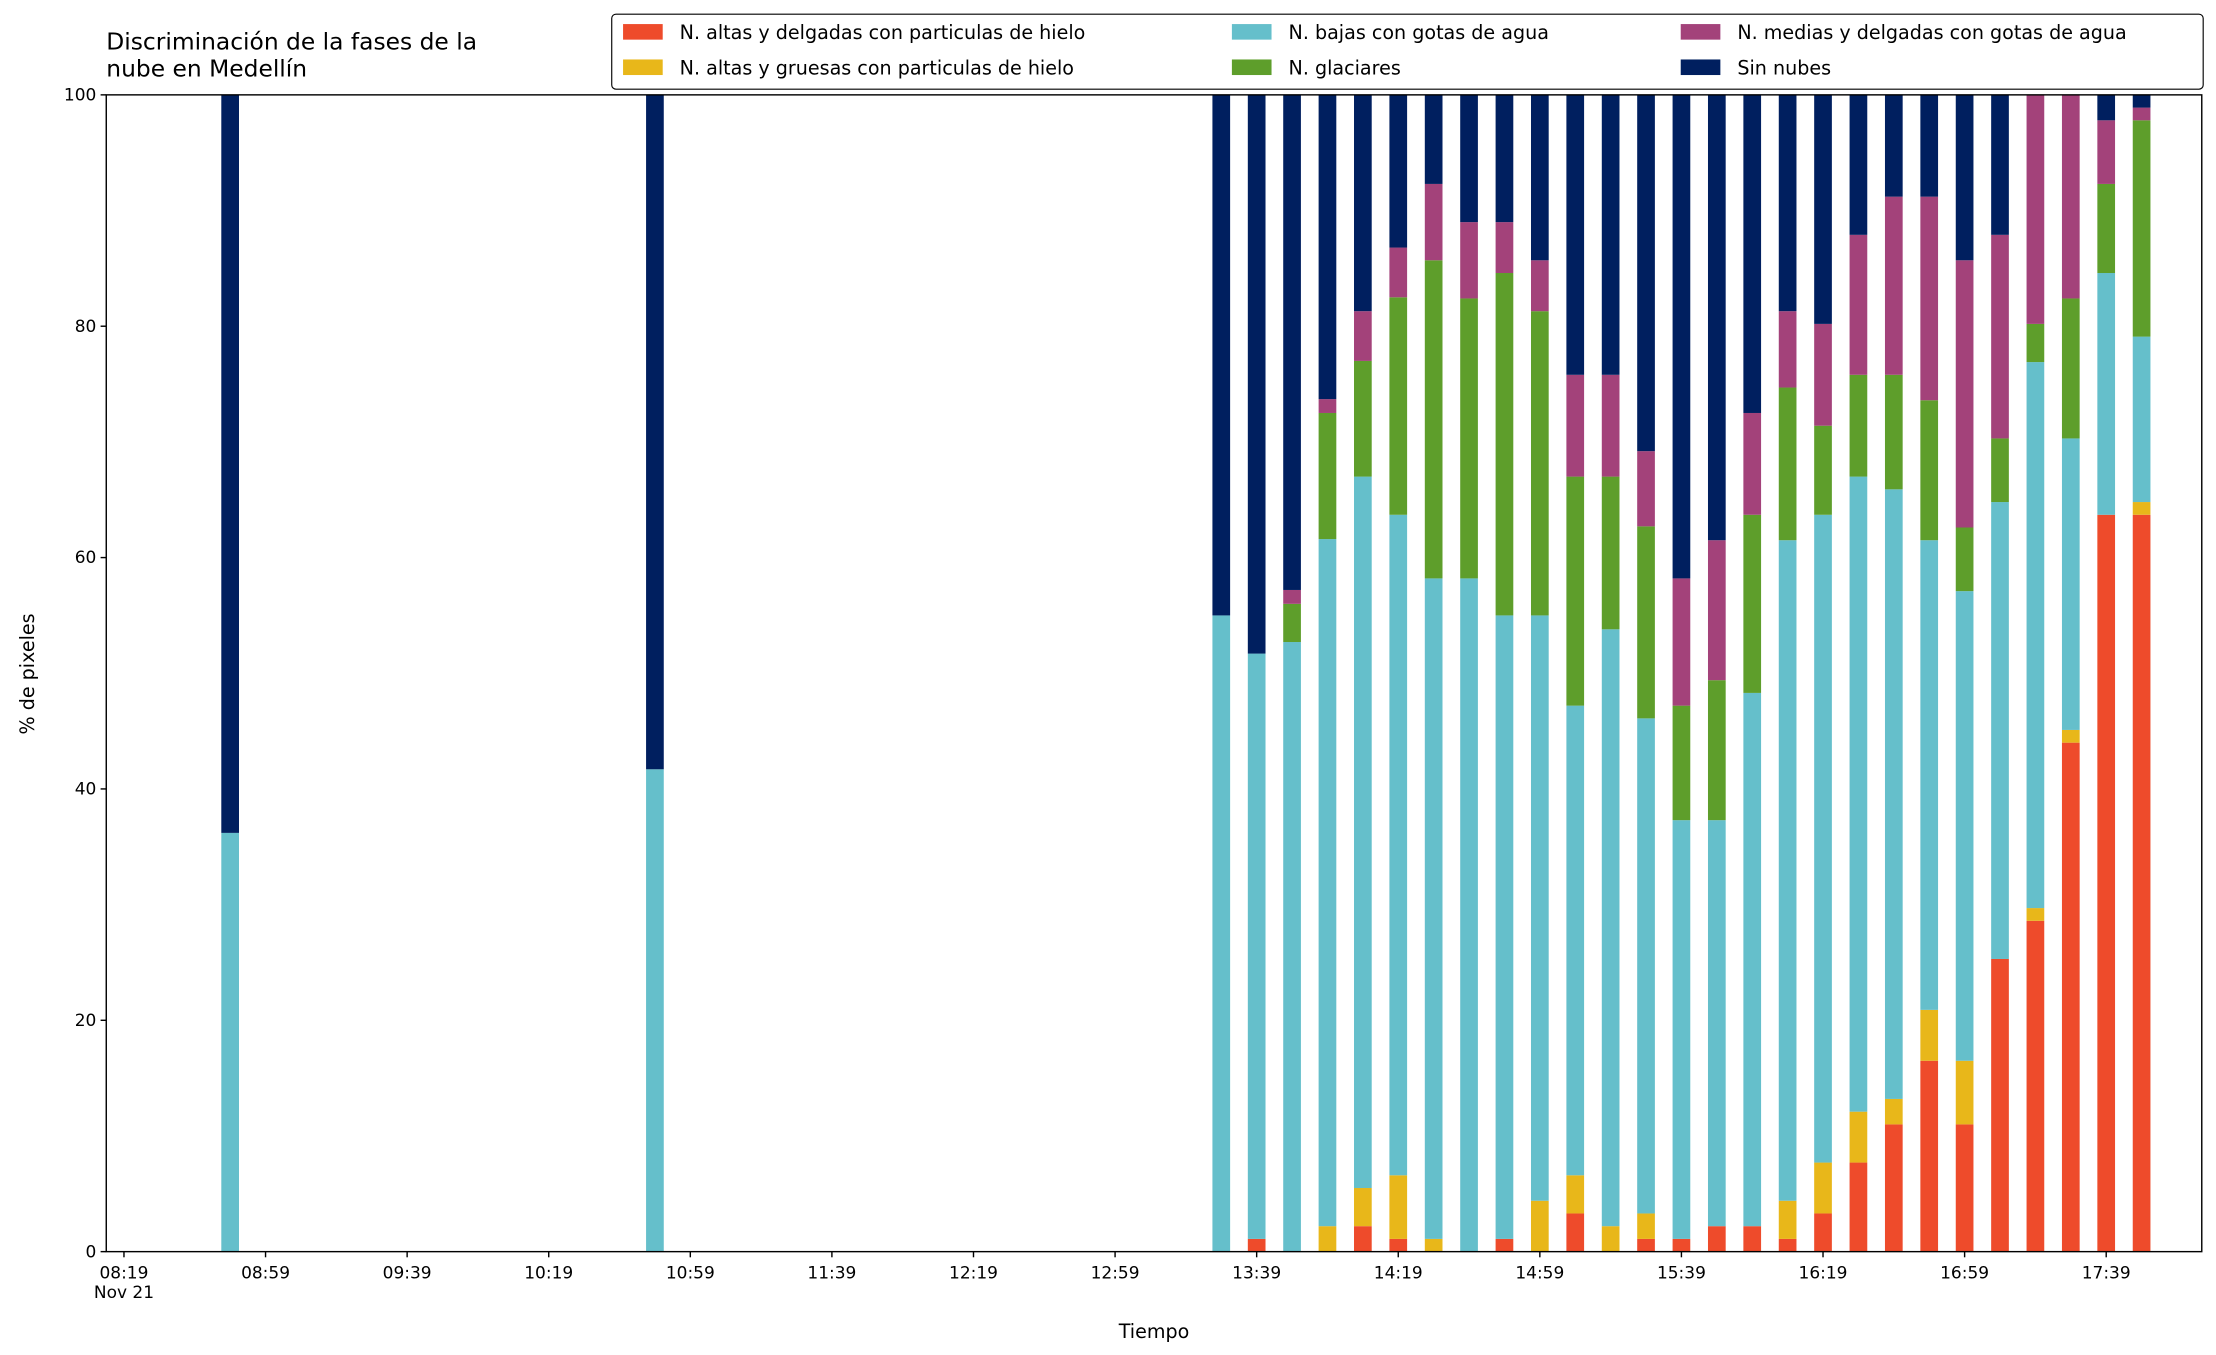  Describe the element at coordinates (690, 1274) in the screenshot. I see `x-tick-label: 10:59` at that location.